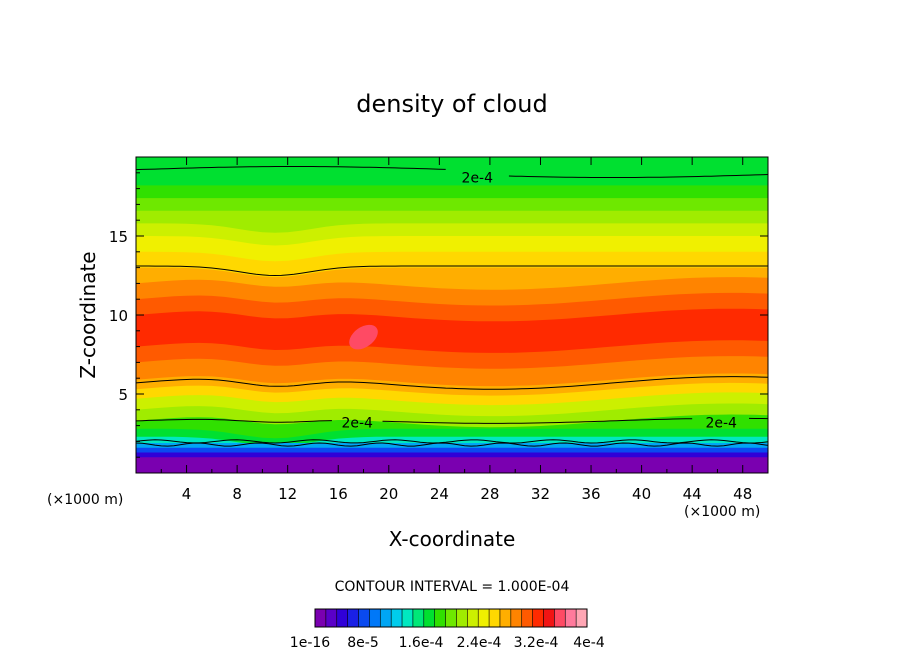  I want to click on contour-upper, so click(452, 172).